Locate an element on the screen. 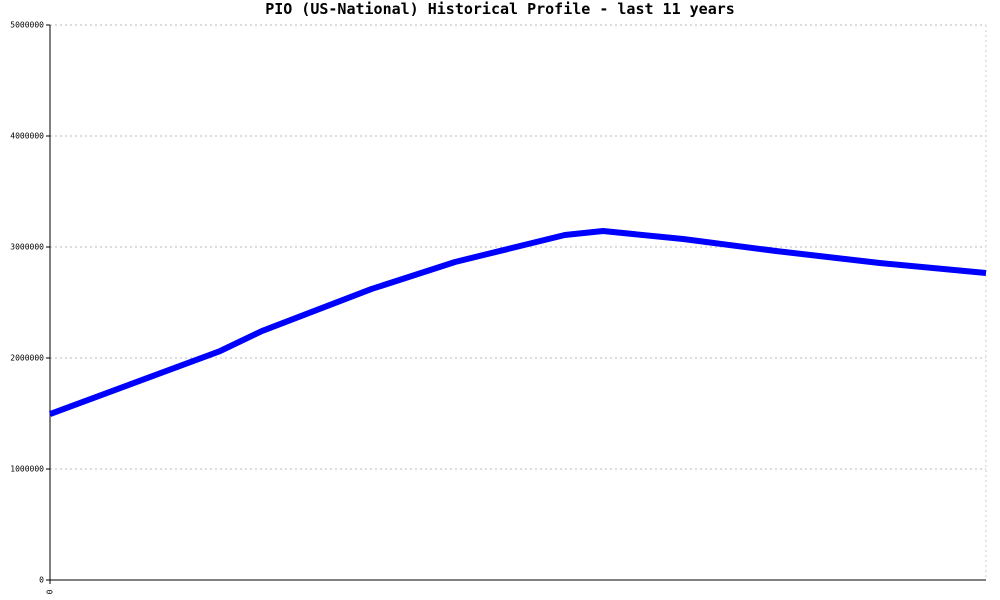 The width and height of the screenshot is (1000, 600). y-tick-label: 4000000 is located at coordinates (27, 136).